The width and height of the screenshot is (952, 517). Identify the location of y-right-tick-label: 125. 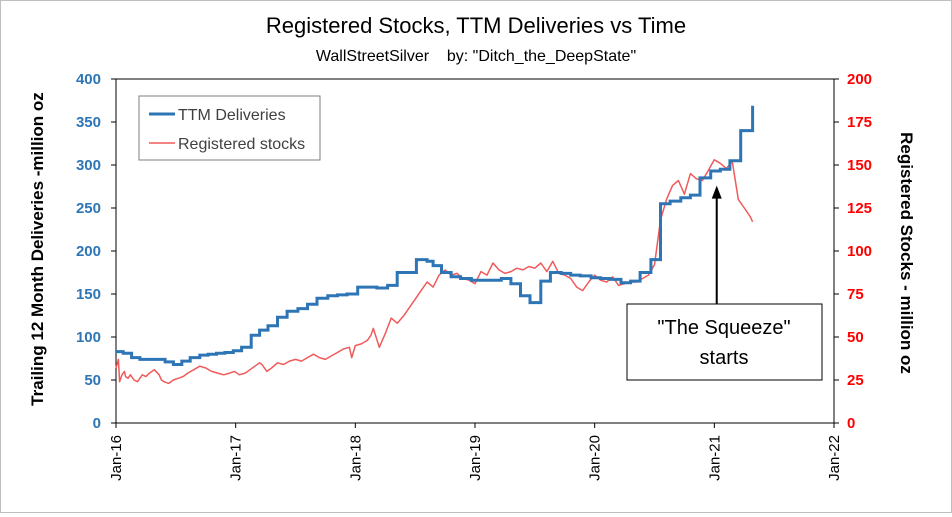
(859, 208).